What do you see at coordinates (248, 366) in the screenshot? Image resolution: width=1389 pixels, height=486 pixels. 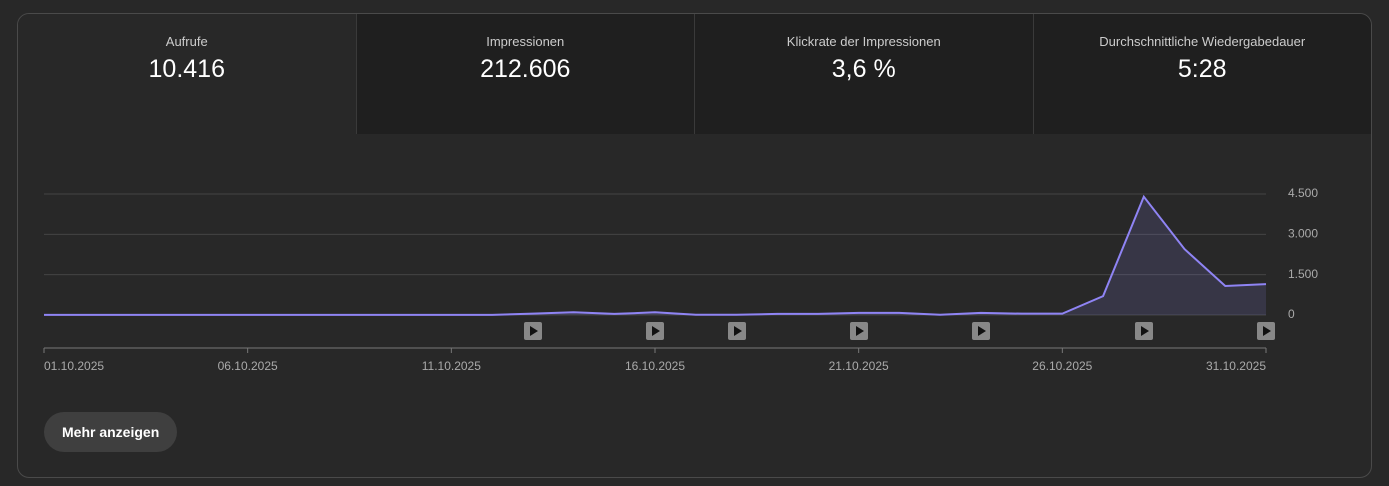 I see `x-tick-label: 06.10.2025` at bounding box center [248, 366].